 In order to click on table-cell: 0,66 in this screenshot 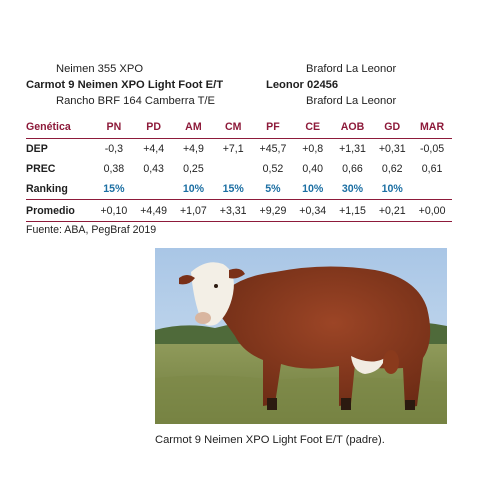, I will do `click(352, 169)`.